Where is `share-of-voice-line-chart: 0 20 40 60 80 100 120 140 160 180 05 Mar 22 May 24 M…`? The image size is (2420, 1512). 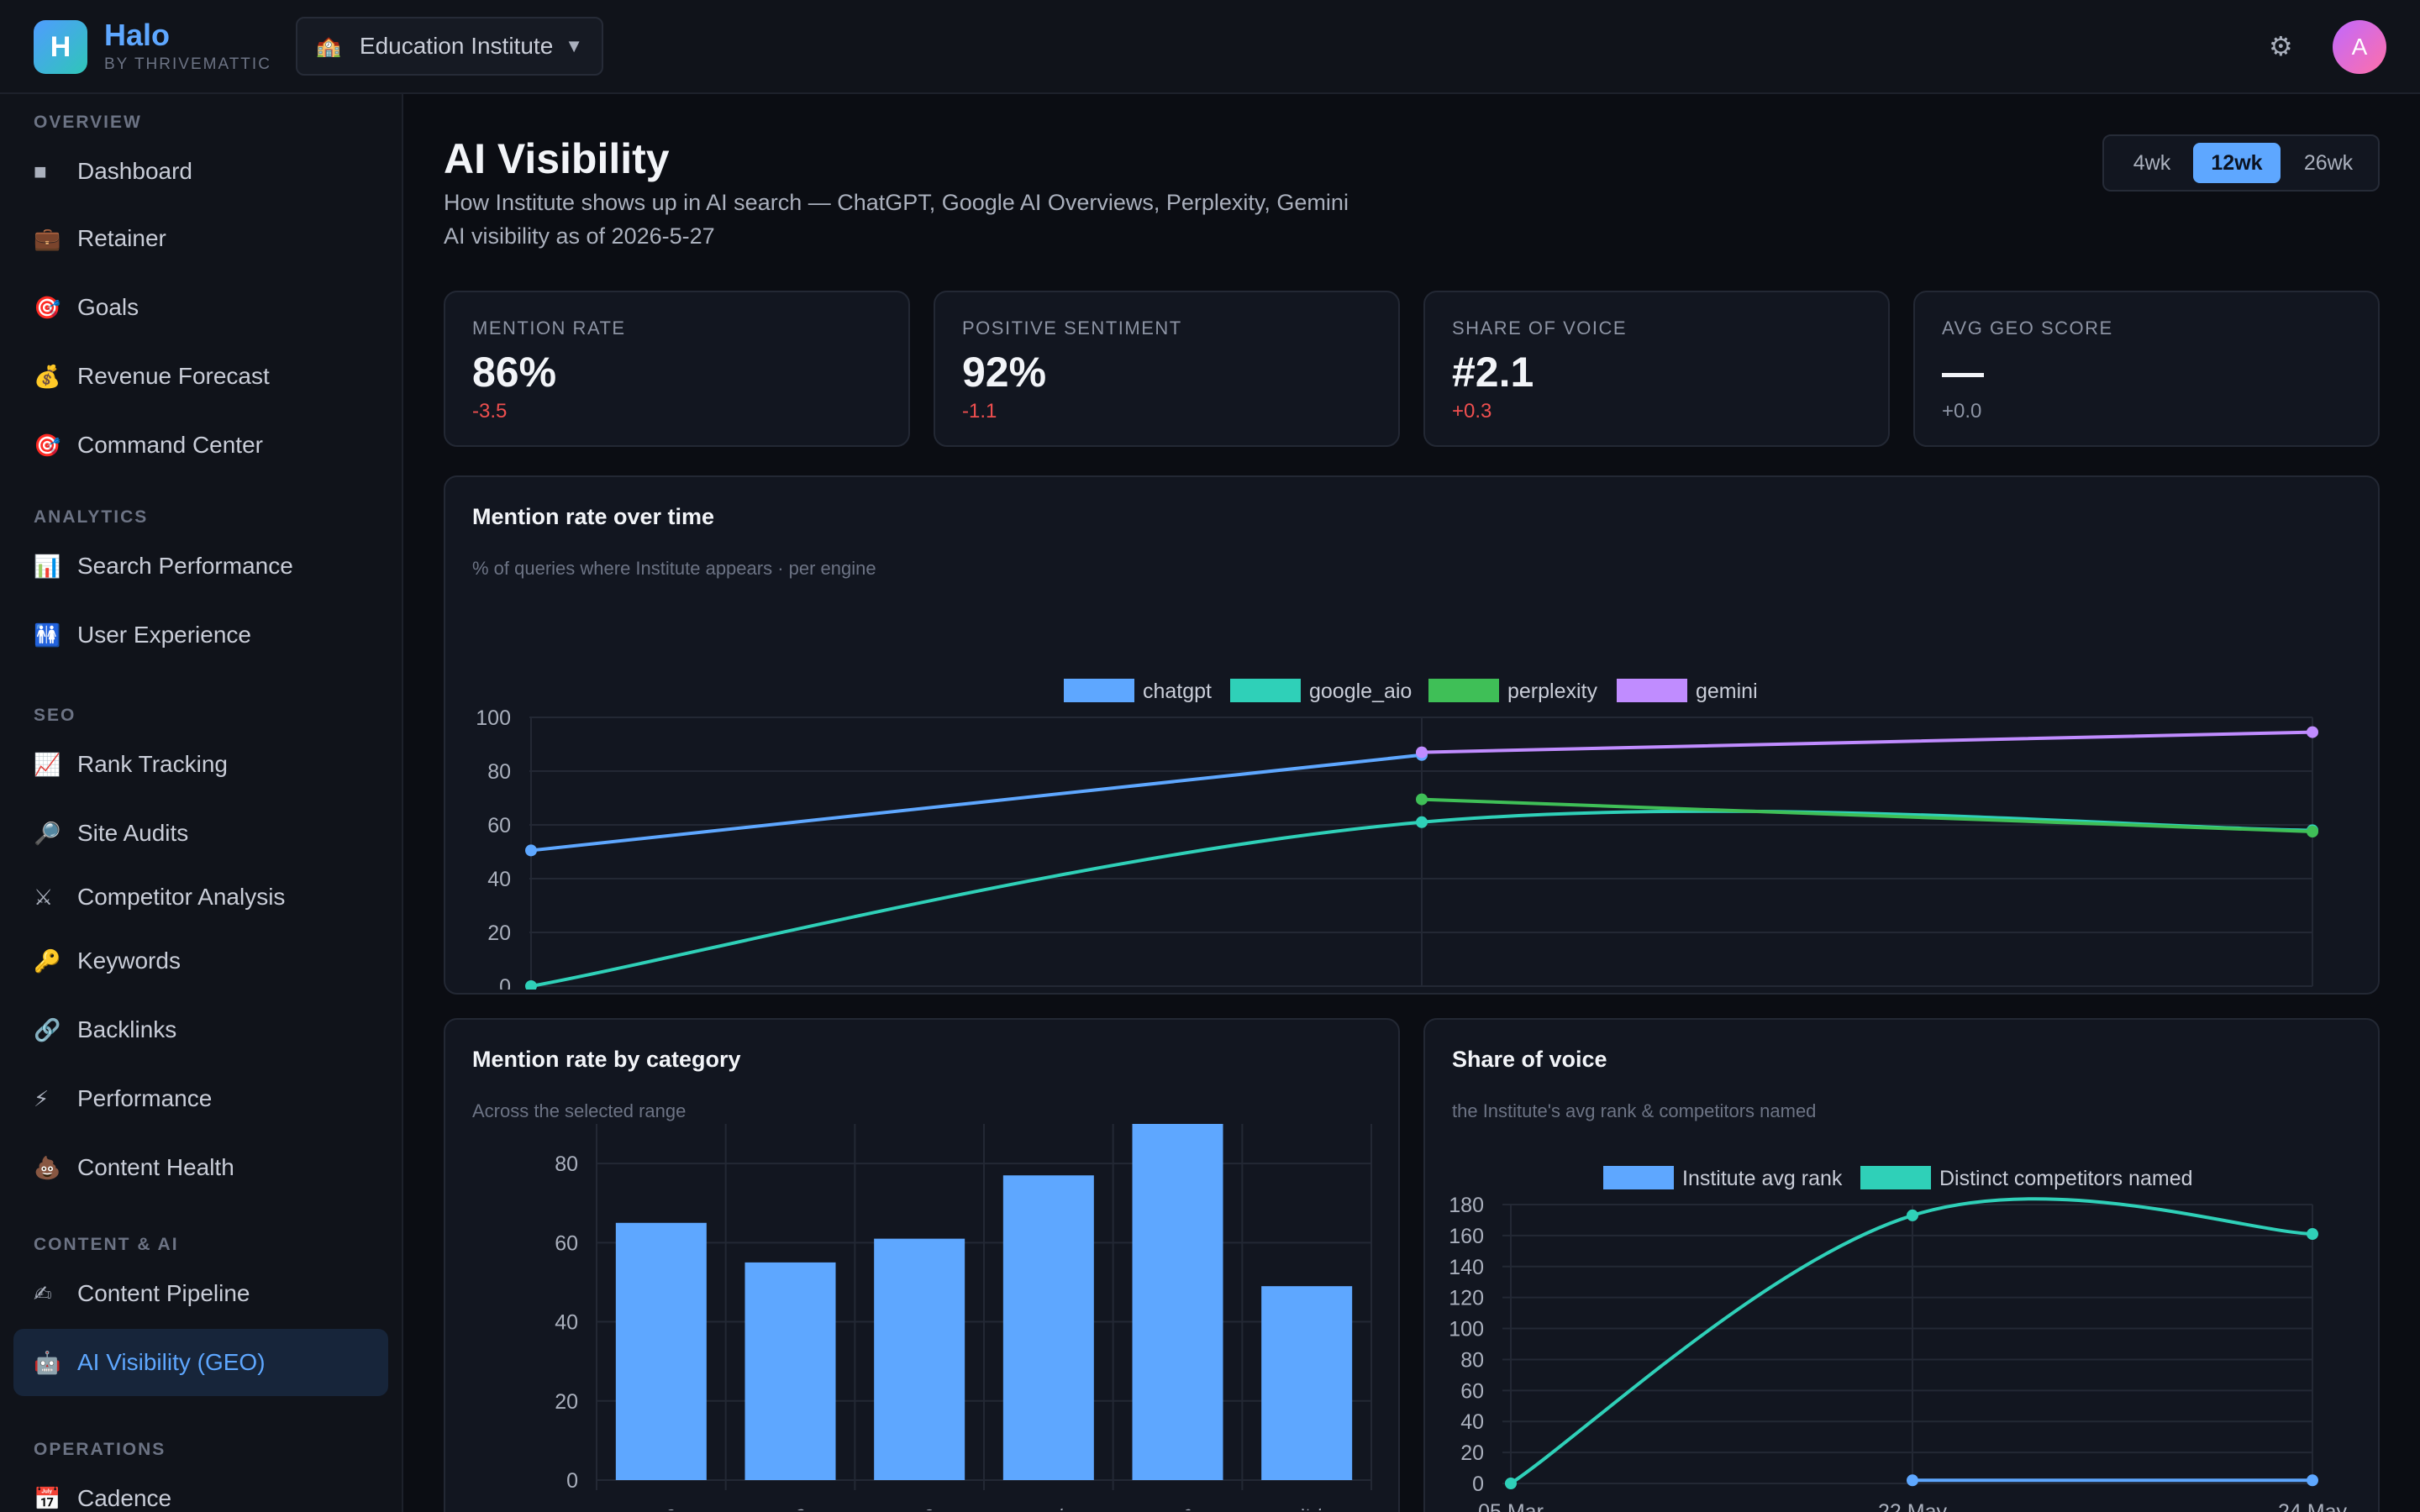 share-of-voice-line-chart: 0 20 40 60 80 100 120 140 160 180 05 Mar 22 May 24 M… is located at coordinates (1898, 1339).